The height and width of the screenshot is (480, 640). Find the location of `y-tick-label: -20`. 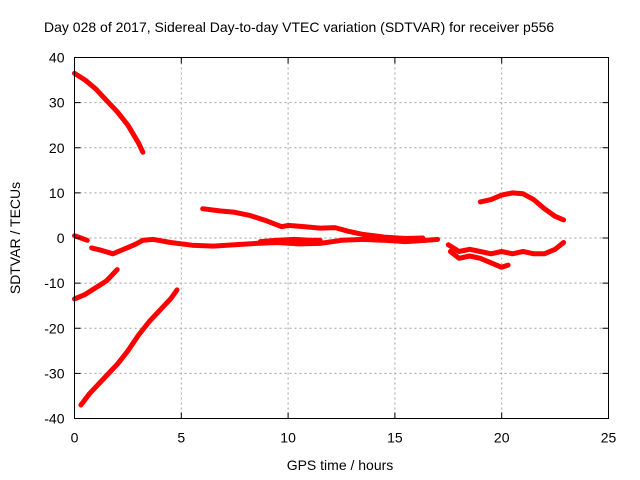

y-tick-label: -20 is located at coordinates (54, 328).